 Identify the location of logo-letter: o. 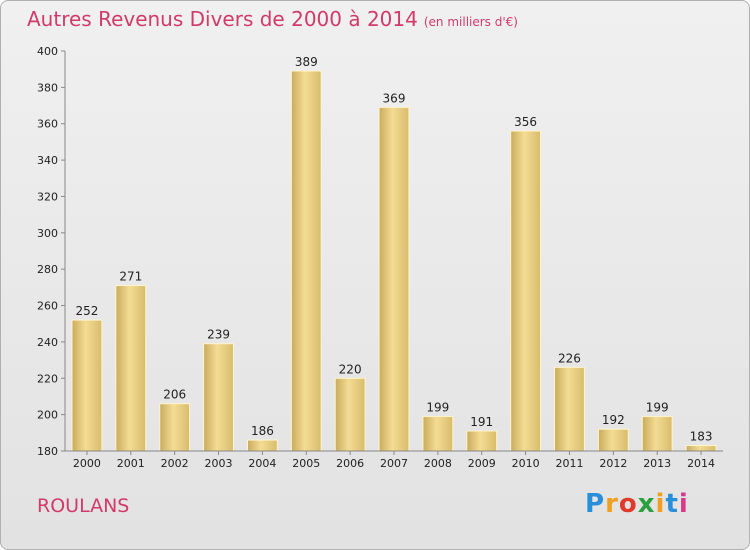
(628, 504).